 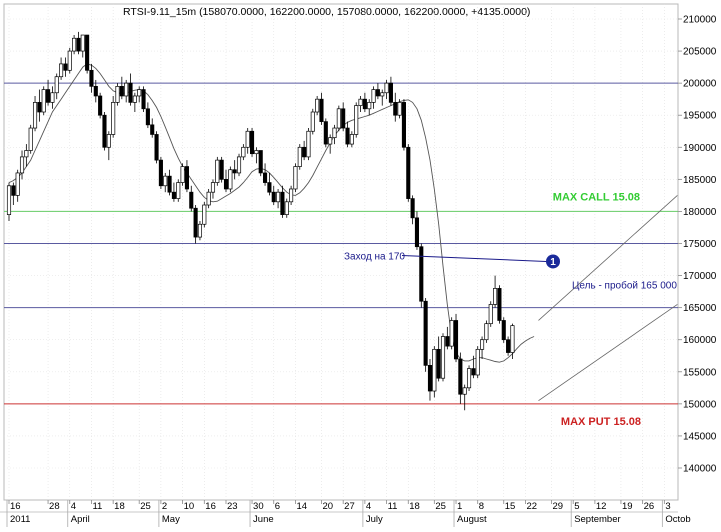 What do you see at coordinates (97, 506) in the screenshot?
I see `x-tick-label: 11` at bounding box center [97, 506].